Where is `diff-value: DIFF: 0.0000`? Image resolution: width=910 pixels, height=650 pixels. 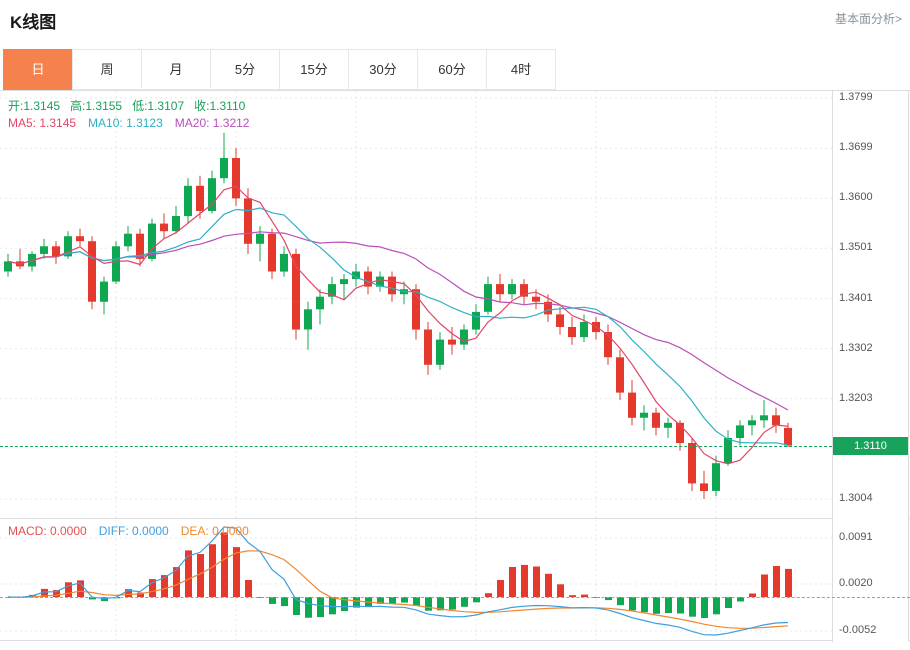 diff-value: DIFF: 0.0000 is located at coordinates (133, 531).